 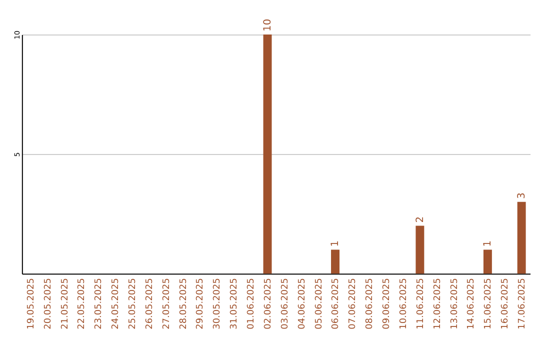 I want to click on x-tick-label: 07.06.2025, so click(x=353, y=304).